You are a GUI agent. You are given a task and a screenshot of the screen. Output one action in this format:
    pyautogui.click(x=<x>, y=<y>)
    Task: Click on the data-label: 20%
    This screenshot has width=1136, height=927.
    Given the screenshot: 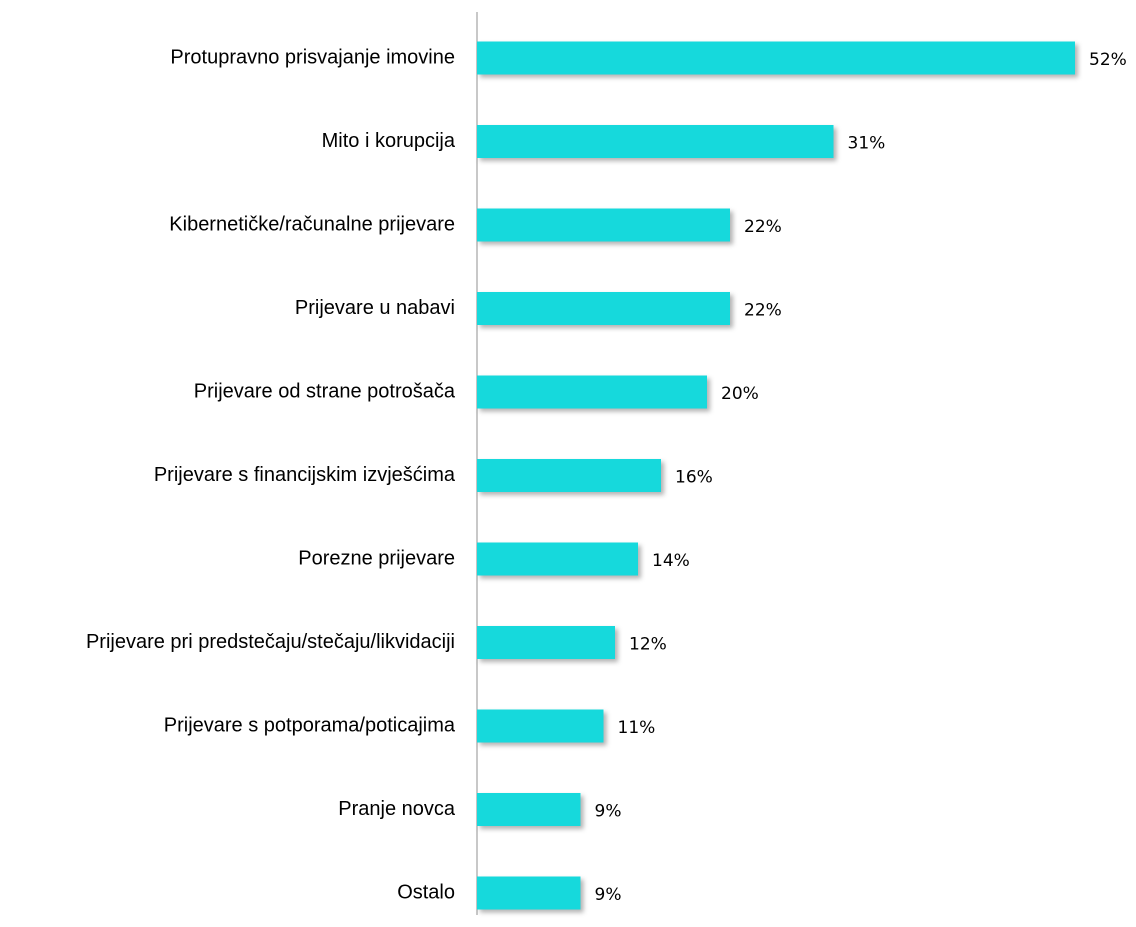 What is the action you would take?
    pyautogui.click(x=740, y=394)
    